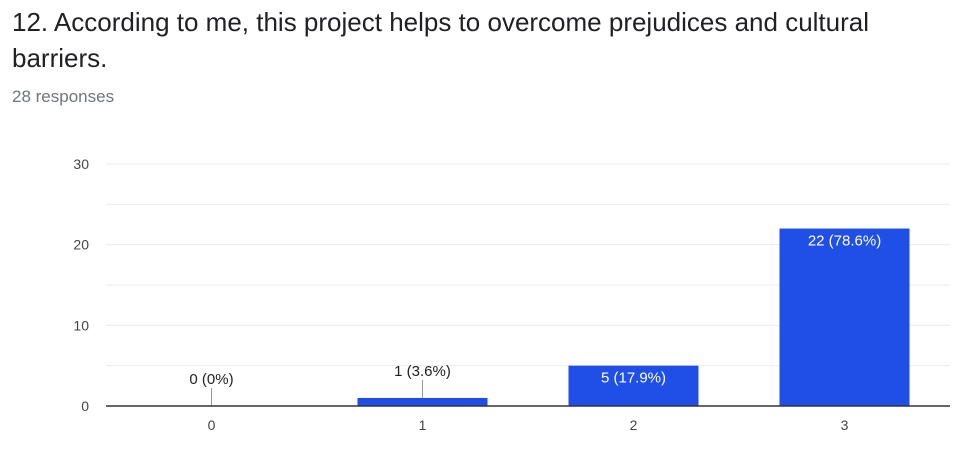 The image size is (971, 451). I want to click on data-label: 1 (3.6%), so click(422, 371).